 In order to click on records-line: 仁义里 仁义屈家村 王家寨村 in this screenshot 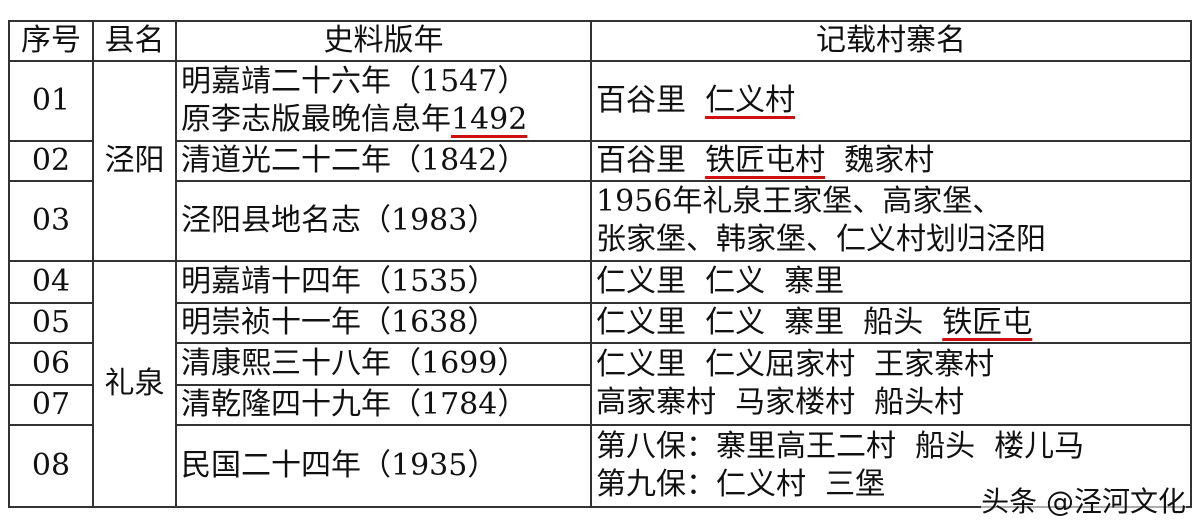, I will do `click(891, 365)`.